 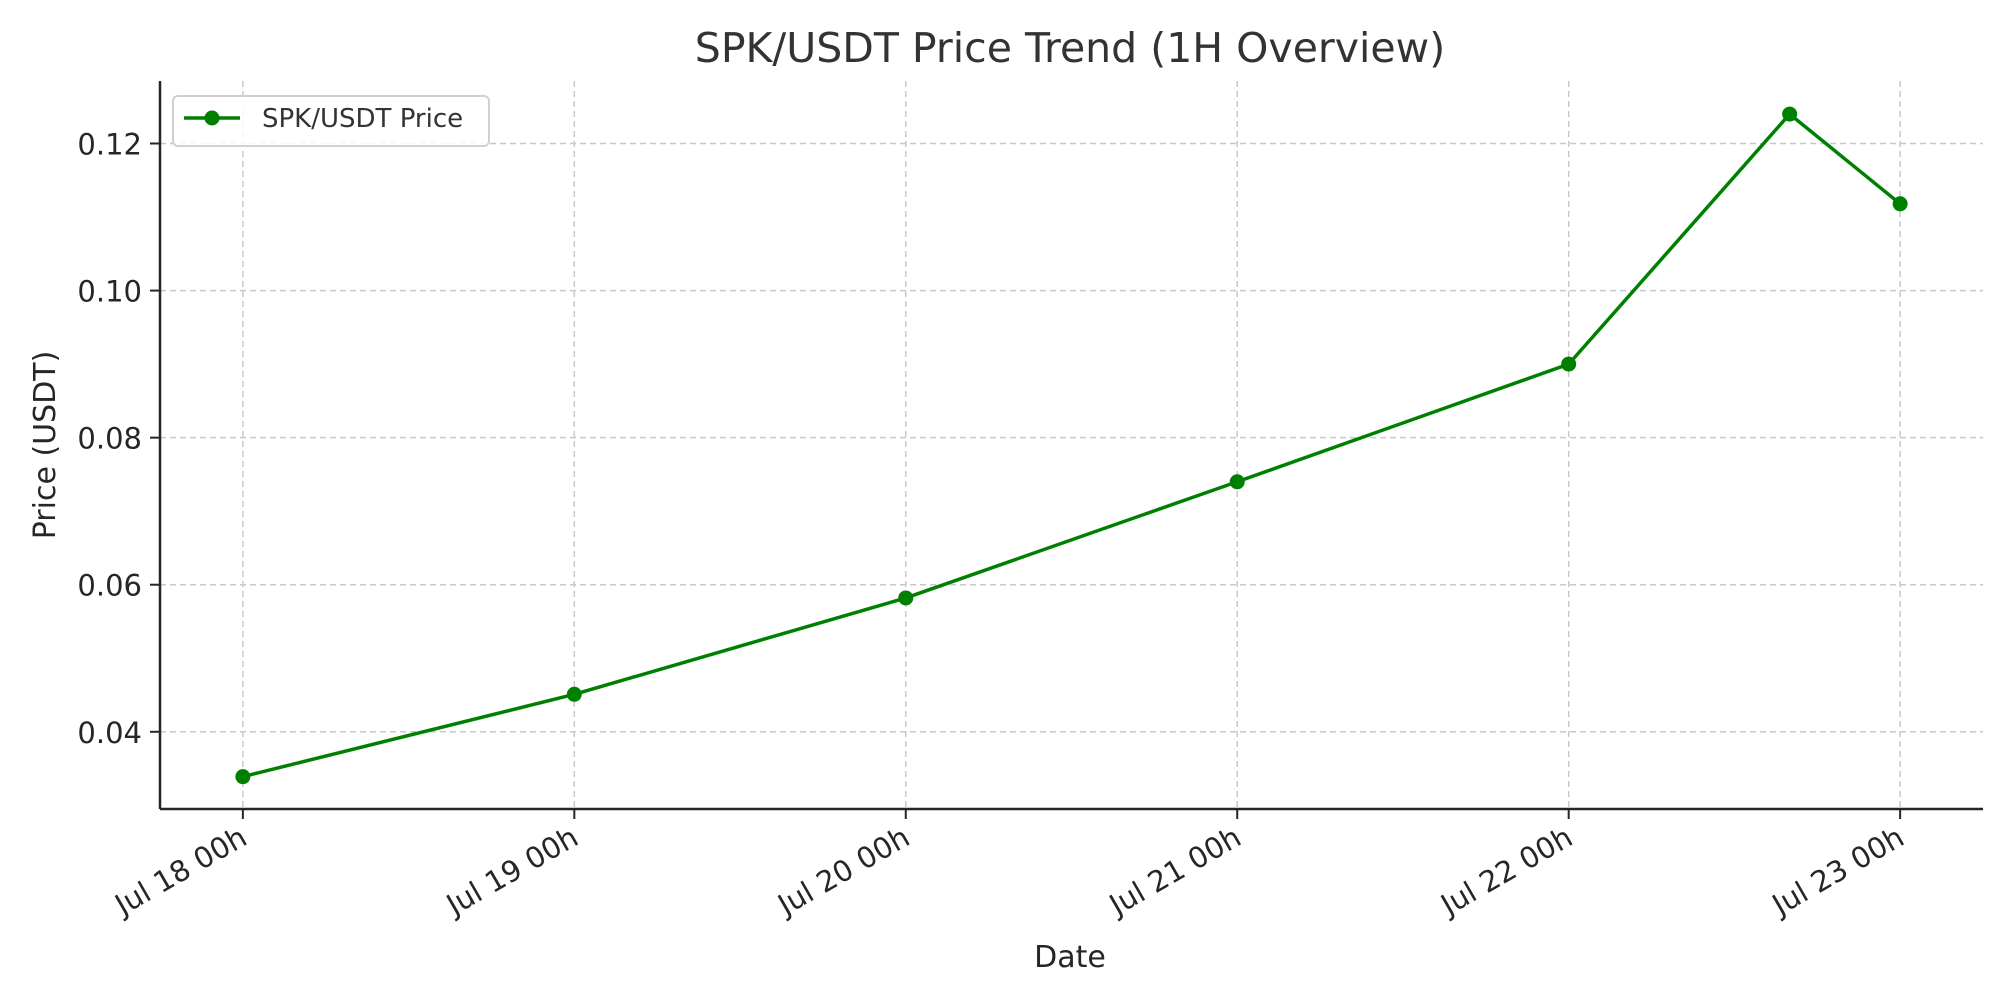 What do you see at coordinates (1837, 871) in the screenshot?
I see `x-tick-label: Jul 23 00h` at bounding box center [1837, 871].